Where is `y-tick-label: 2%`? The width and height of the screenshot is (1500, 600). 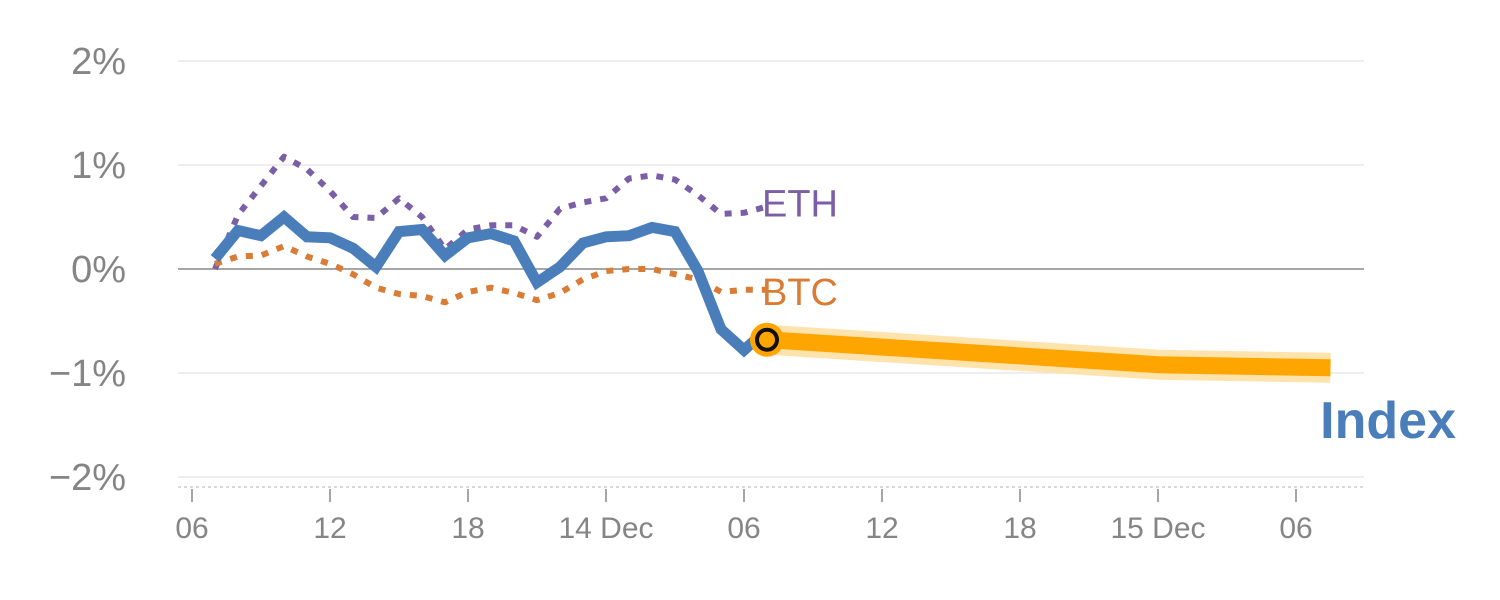
y-tick-label: 2% is located at coordinates (98, 62).